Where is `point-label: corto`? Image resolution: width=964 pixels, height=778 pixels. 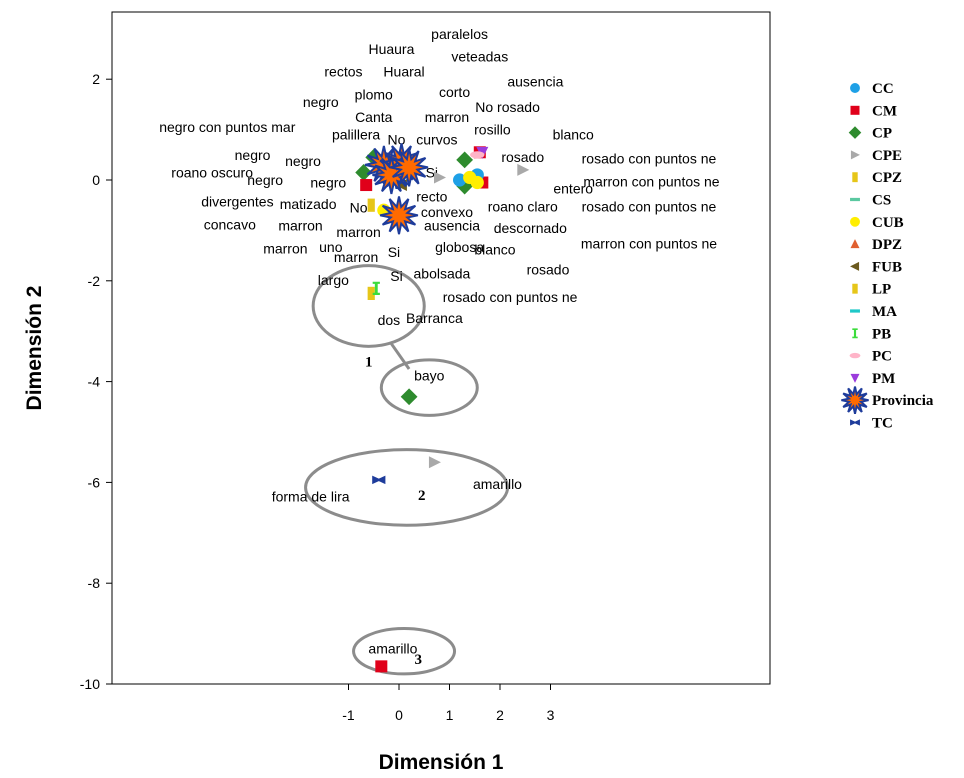 point-label: corto is located at coordinates (454, 92).